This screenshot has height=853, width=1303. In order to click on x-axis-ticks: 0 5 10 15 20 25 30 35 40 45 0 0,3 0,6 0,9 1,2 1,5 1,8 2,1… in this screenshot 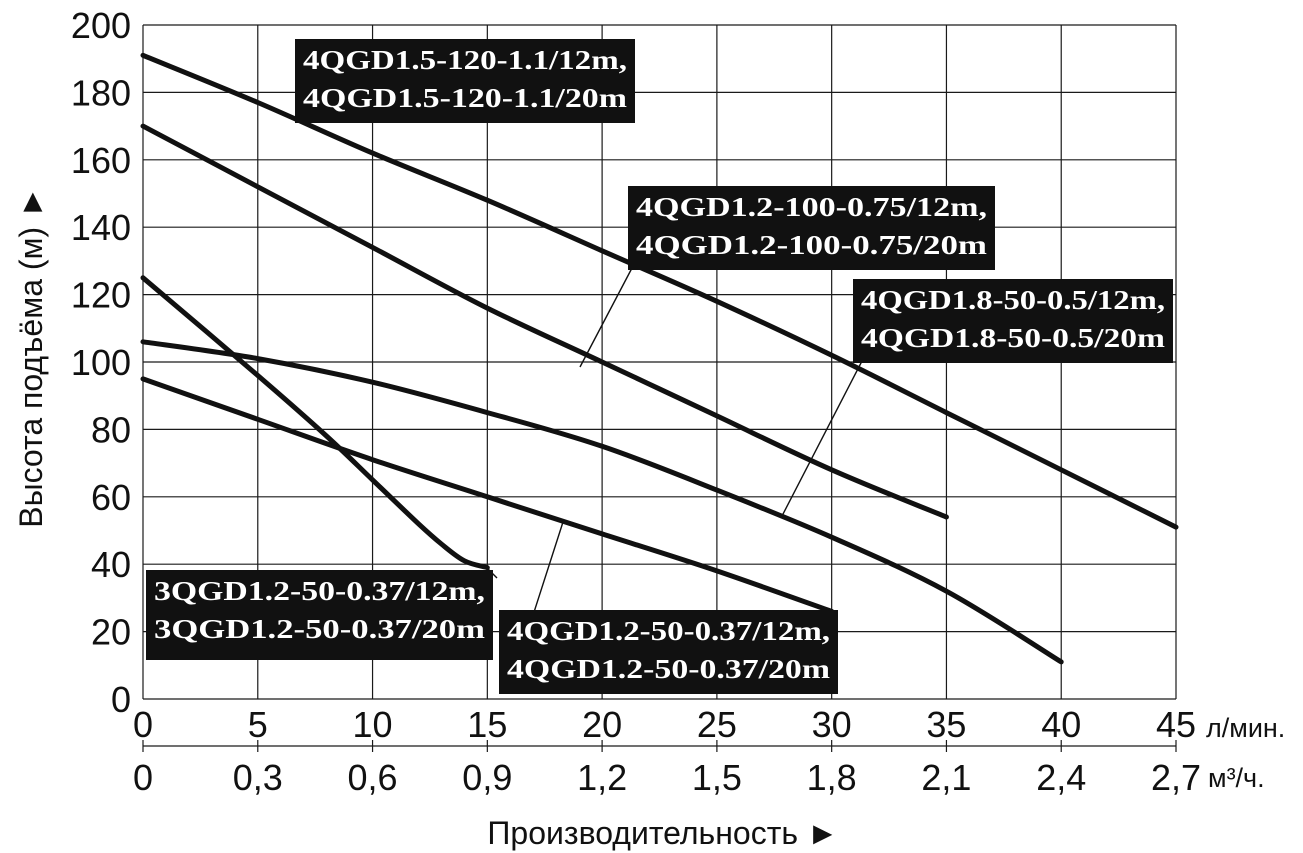, I will do `click(667, 751)`.